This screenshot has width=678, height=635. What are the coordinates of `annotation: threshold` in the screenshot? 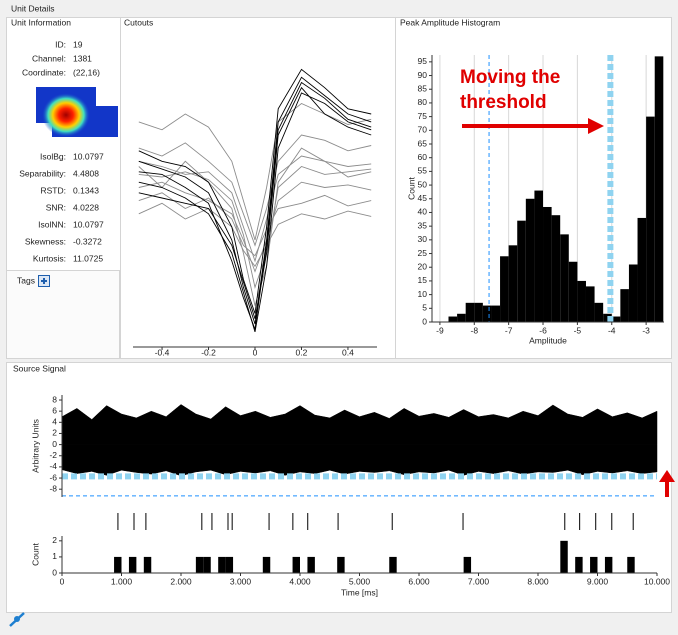 It's located at (503, 102).